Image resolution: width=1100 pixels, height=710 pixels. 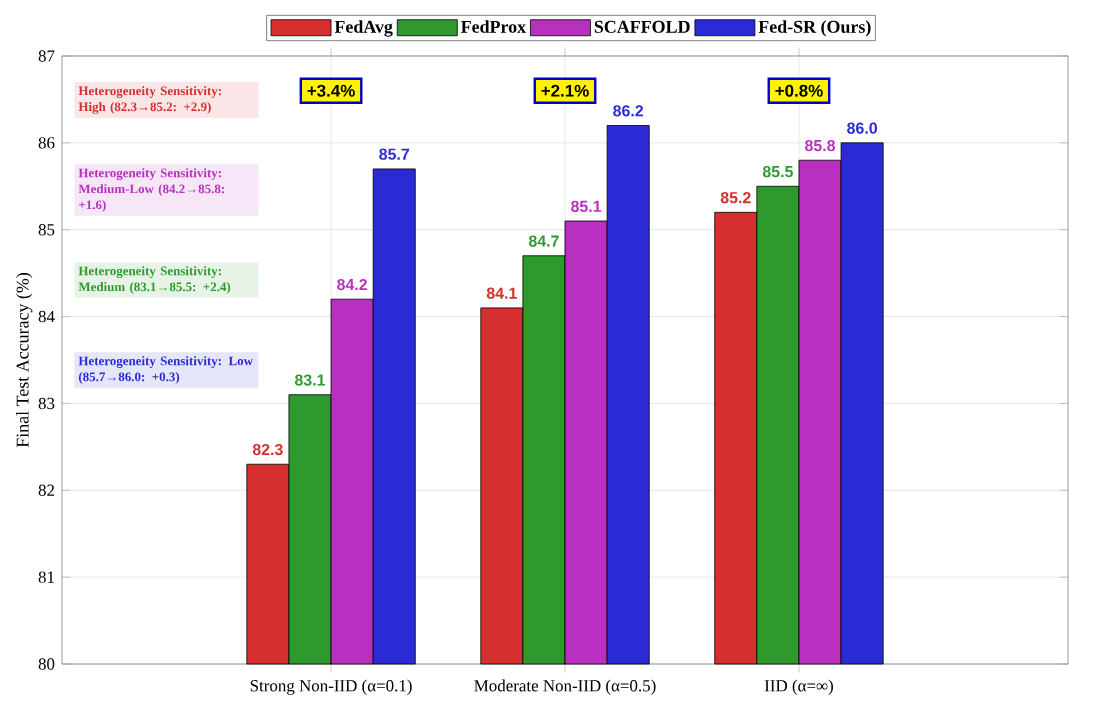 What do you see at coordinates (799, 90) in the screenshot?
I see `annotation: +0.8%` at bounding box center [799, 90].